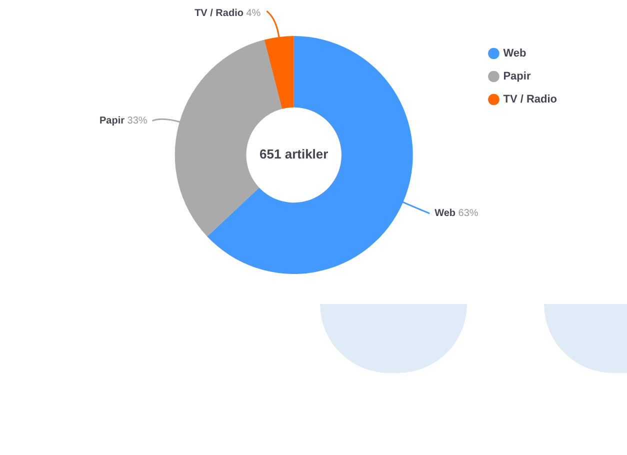 This screenshot has width=627, height=455. I want to click on slice-label: Papir, so click(112, 121).